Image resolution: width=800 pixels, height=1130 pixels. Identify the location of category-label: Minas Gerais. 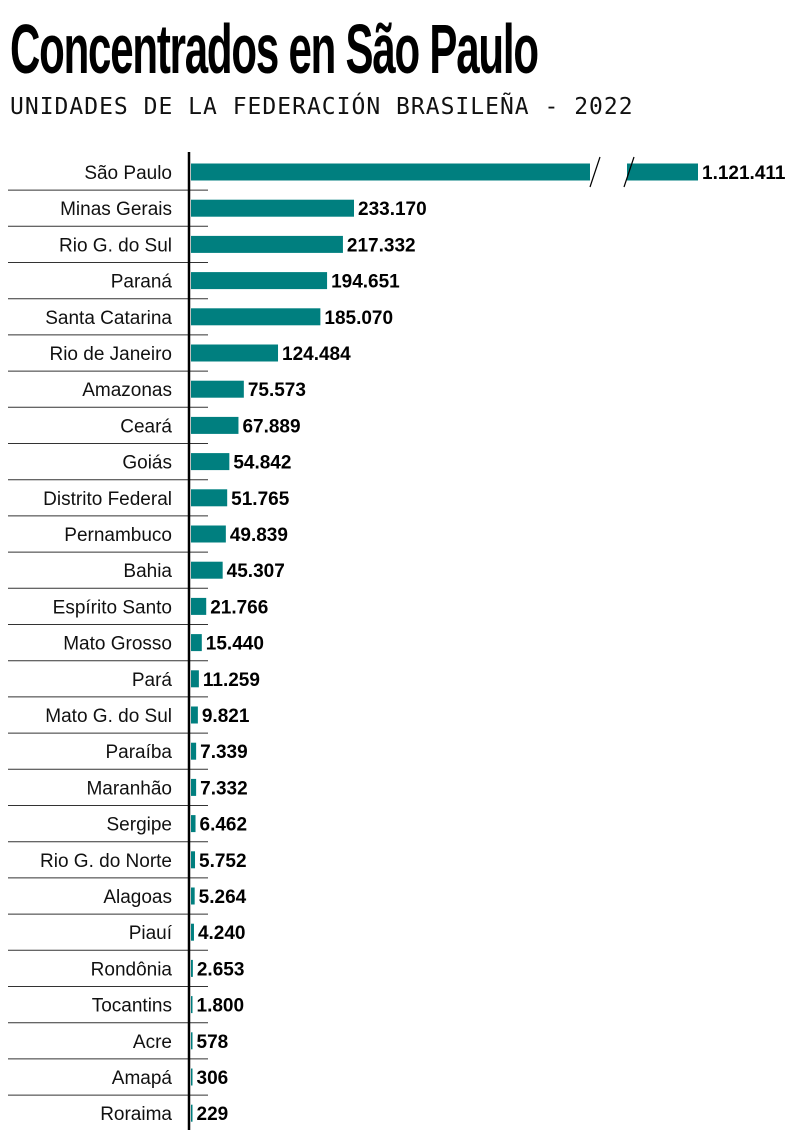
(116, 209).